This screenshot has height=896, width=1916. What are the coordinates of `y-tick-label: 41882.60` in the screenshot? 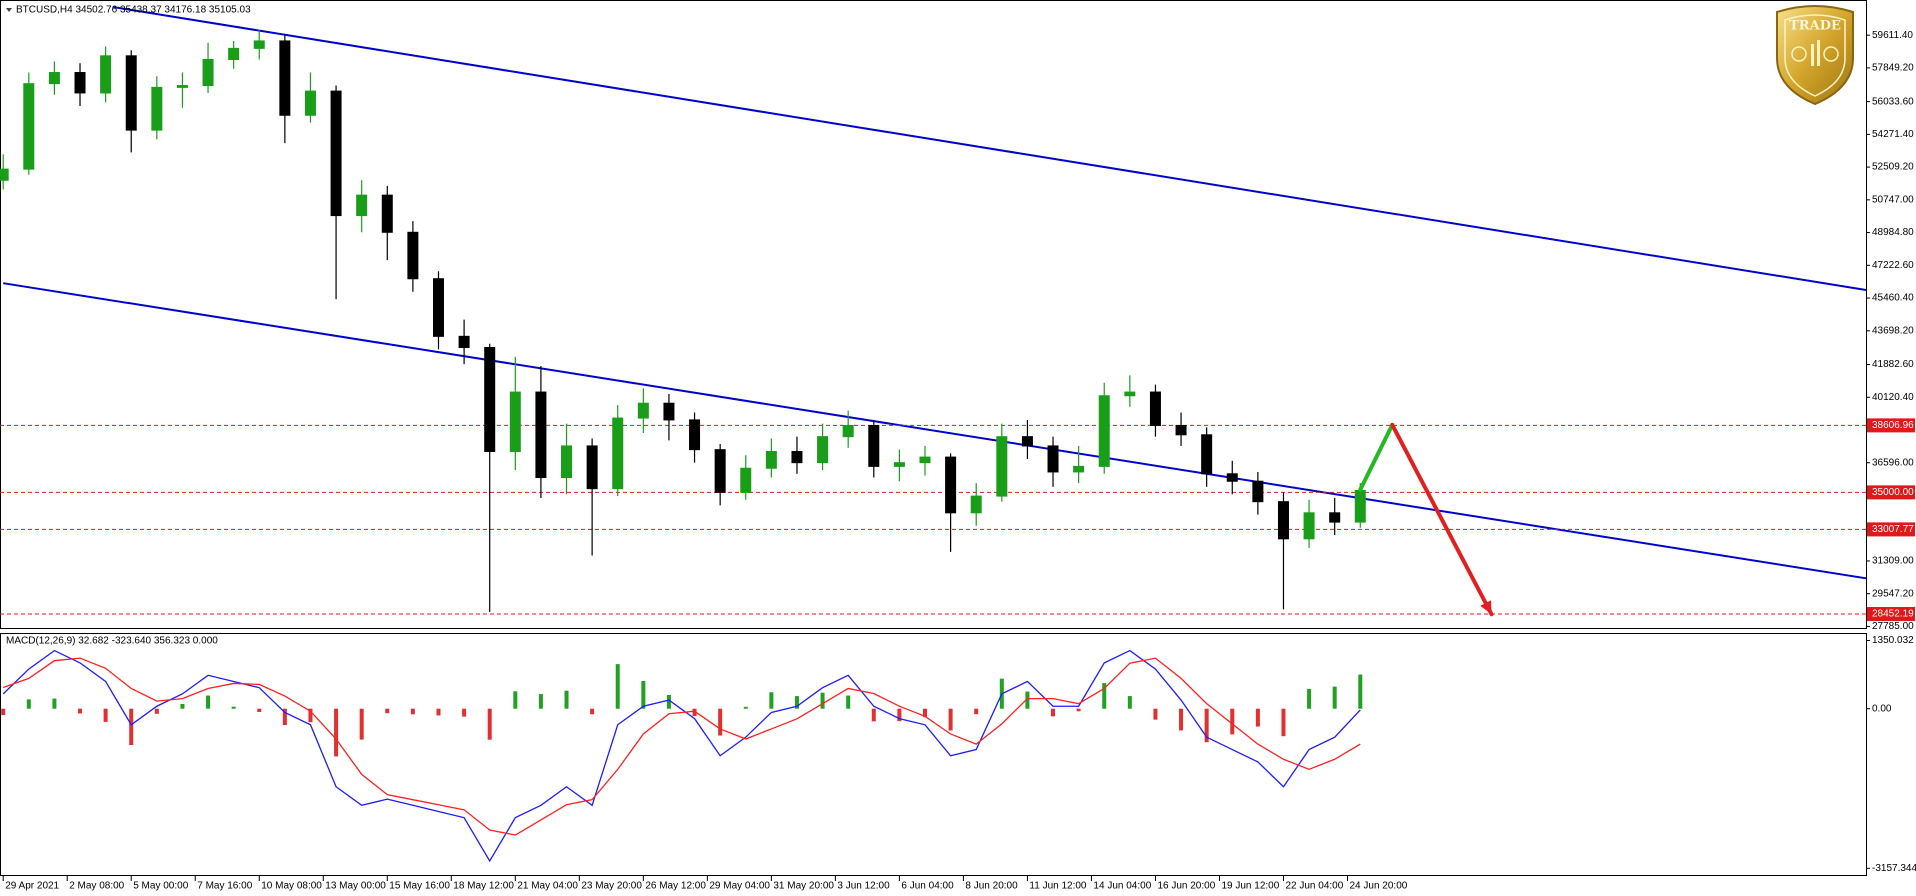 It's located at (1893, 364).